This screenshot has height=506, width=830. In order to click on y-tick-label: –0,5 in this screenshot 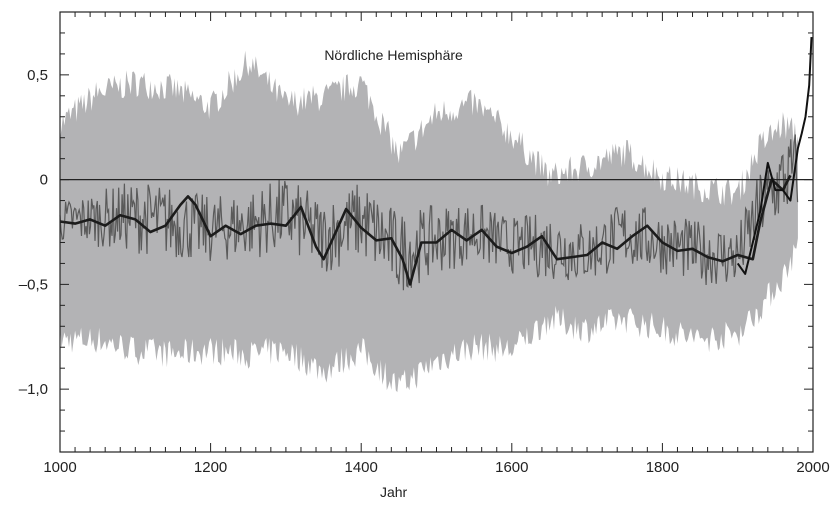, I will do `click(33, 284)`.